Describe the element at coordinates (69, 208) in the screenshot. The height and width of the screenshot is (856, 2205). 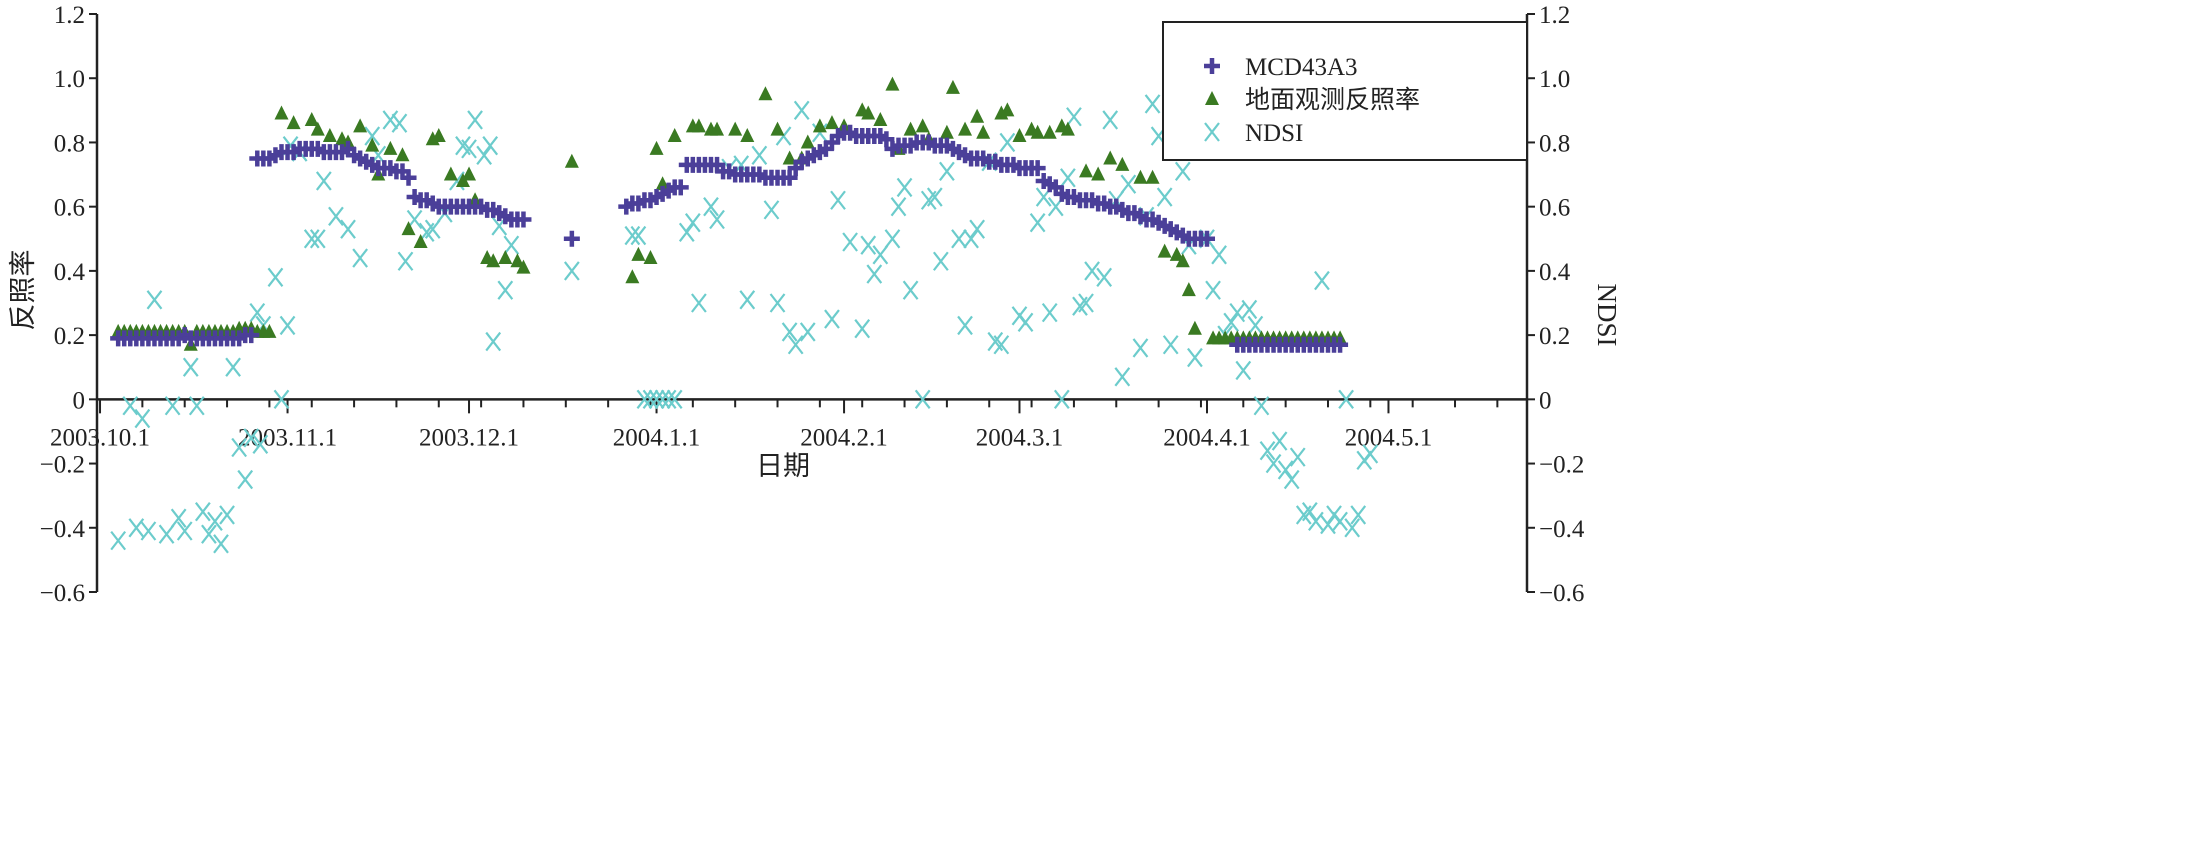
I see `y-tick-label: 0.6` at that location.